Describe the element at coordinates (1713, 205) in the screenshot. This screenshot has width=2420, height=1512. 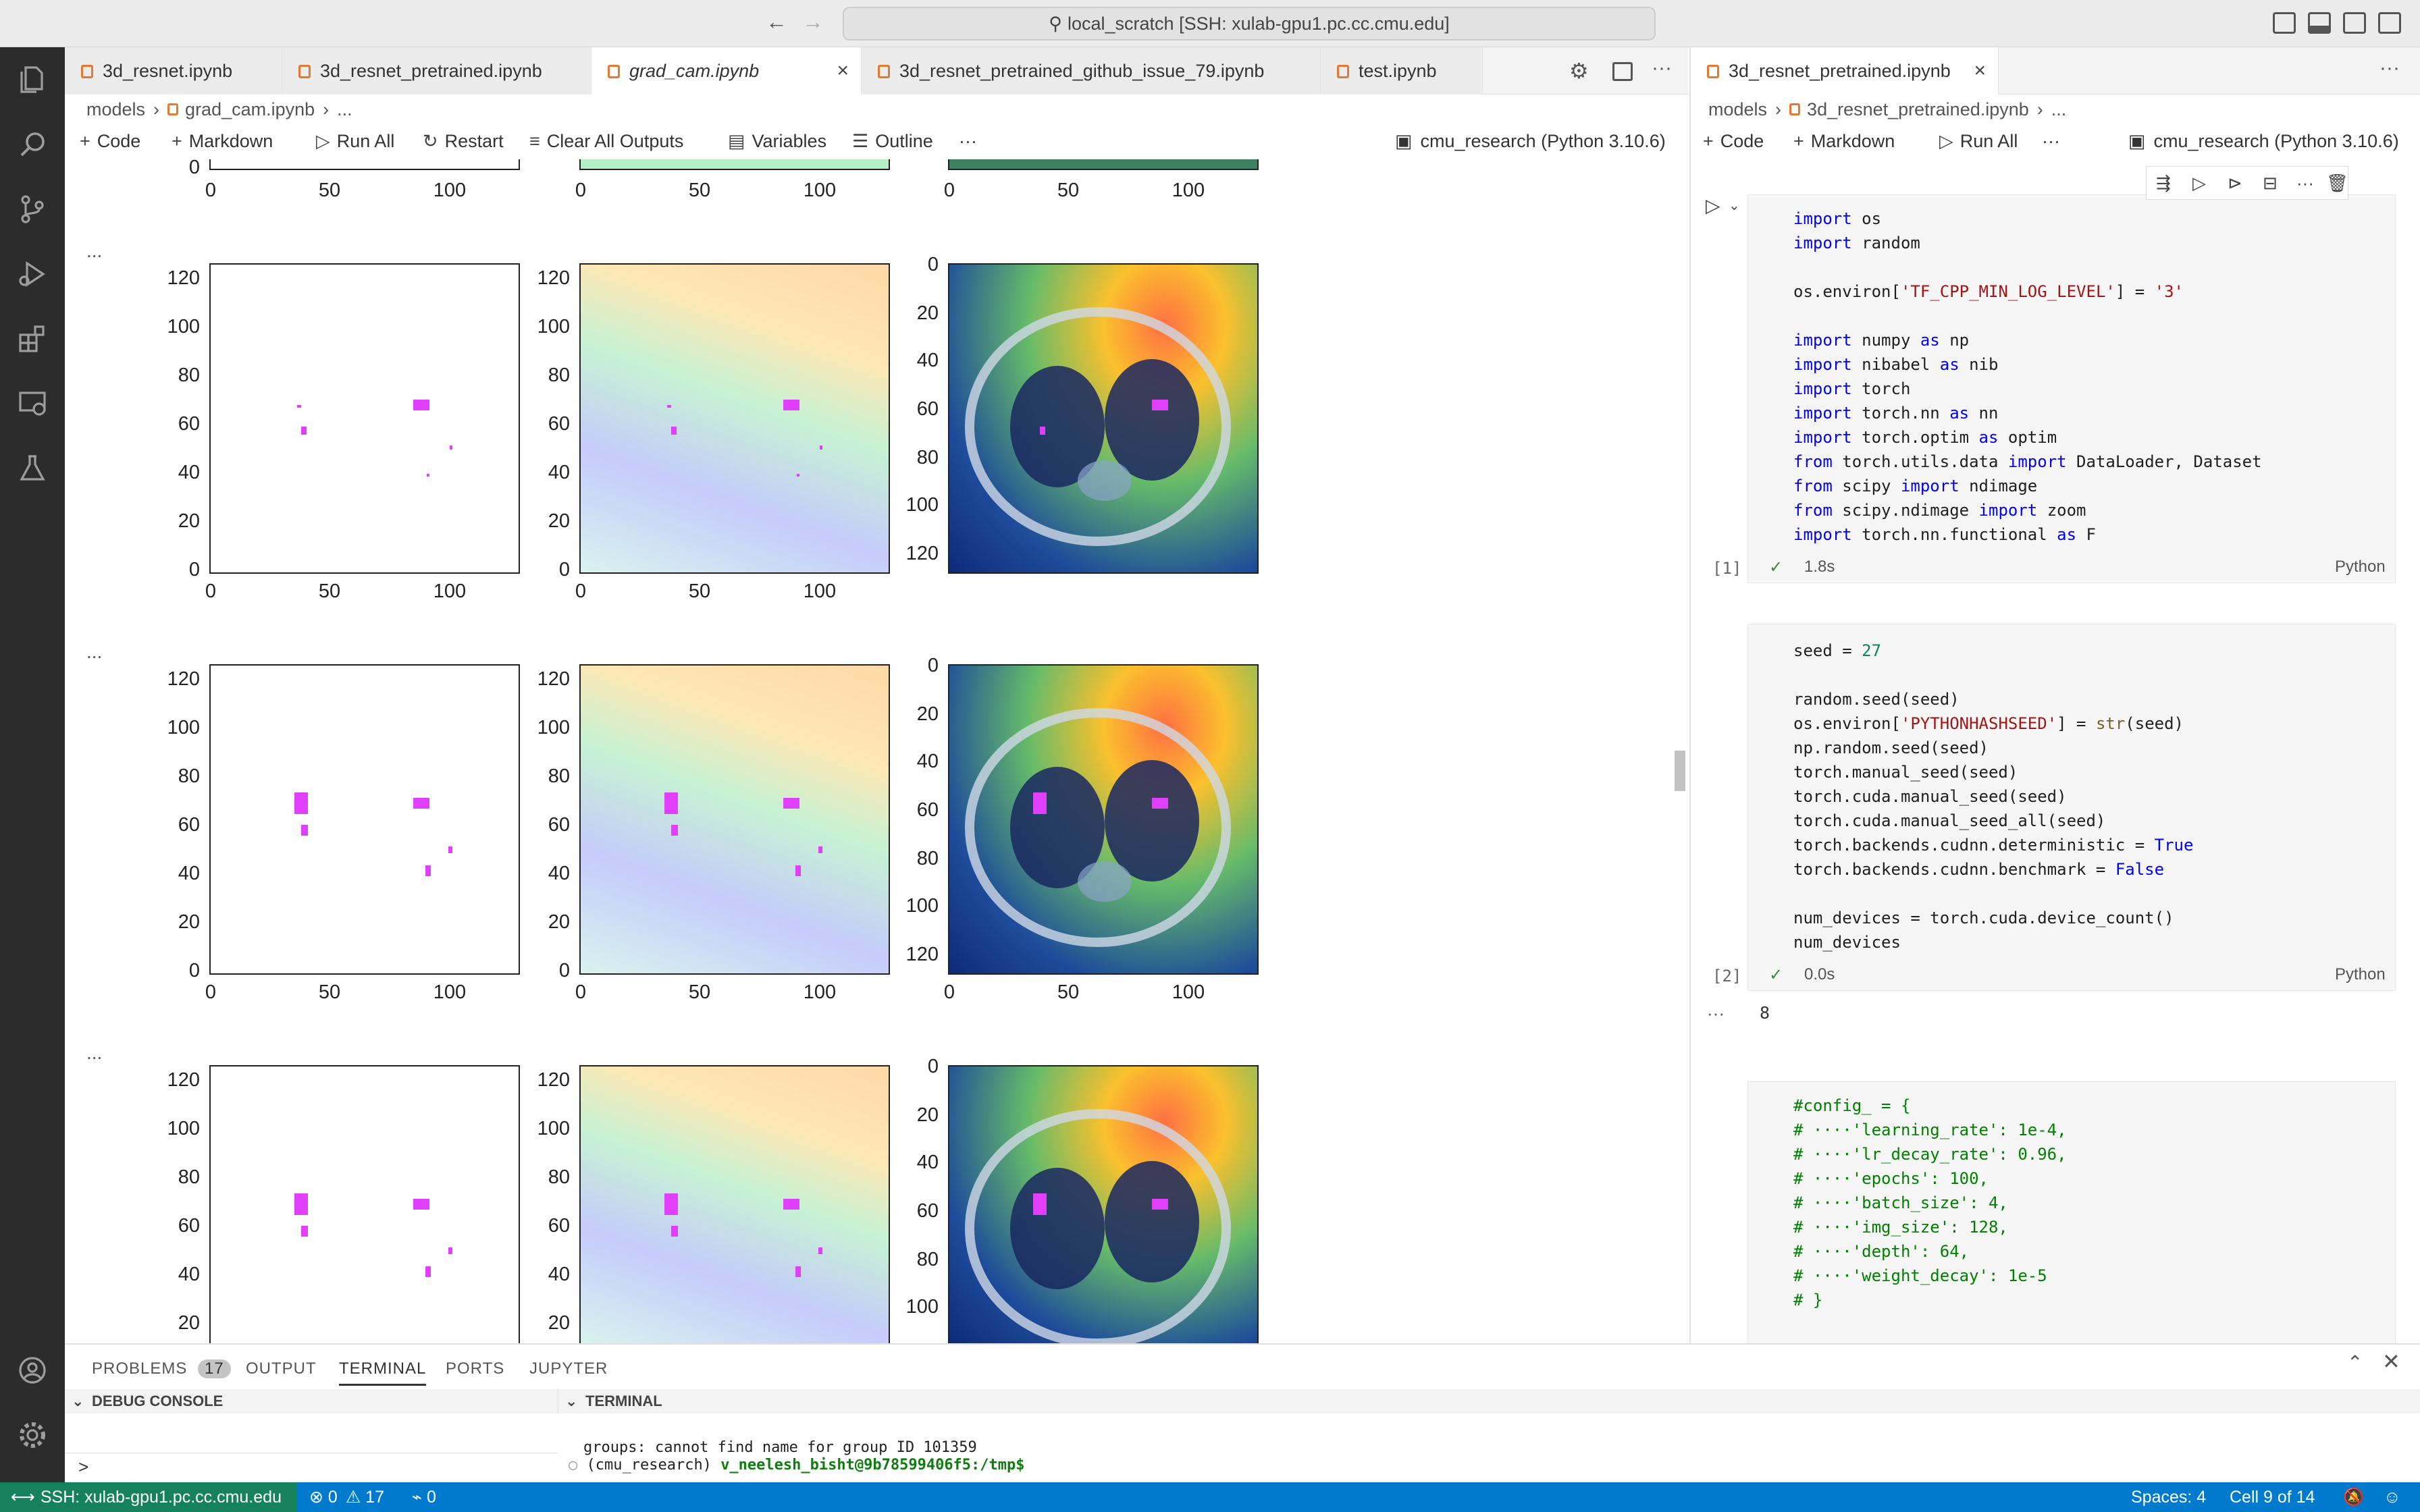
I see `run-cell-icon: ▷` at that location.